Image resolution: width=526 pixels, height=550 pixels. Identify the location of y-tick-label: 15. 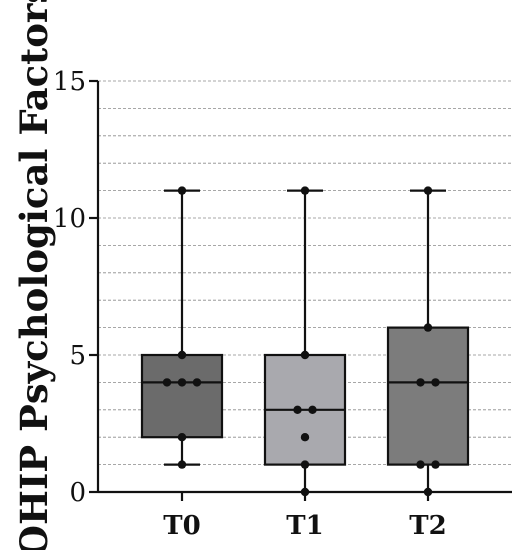
(69, 82).